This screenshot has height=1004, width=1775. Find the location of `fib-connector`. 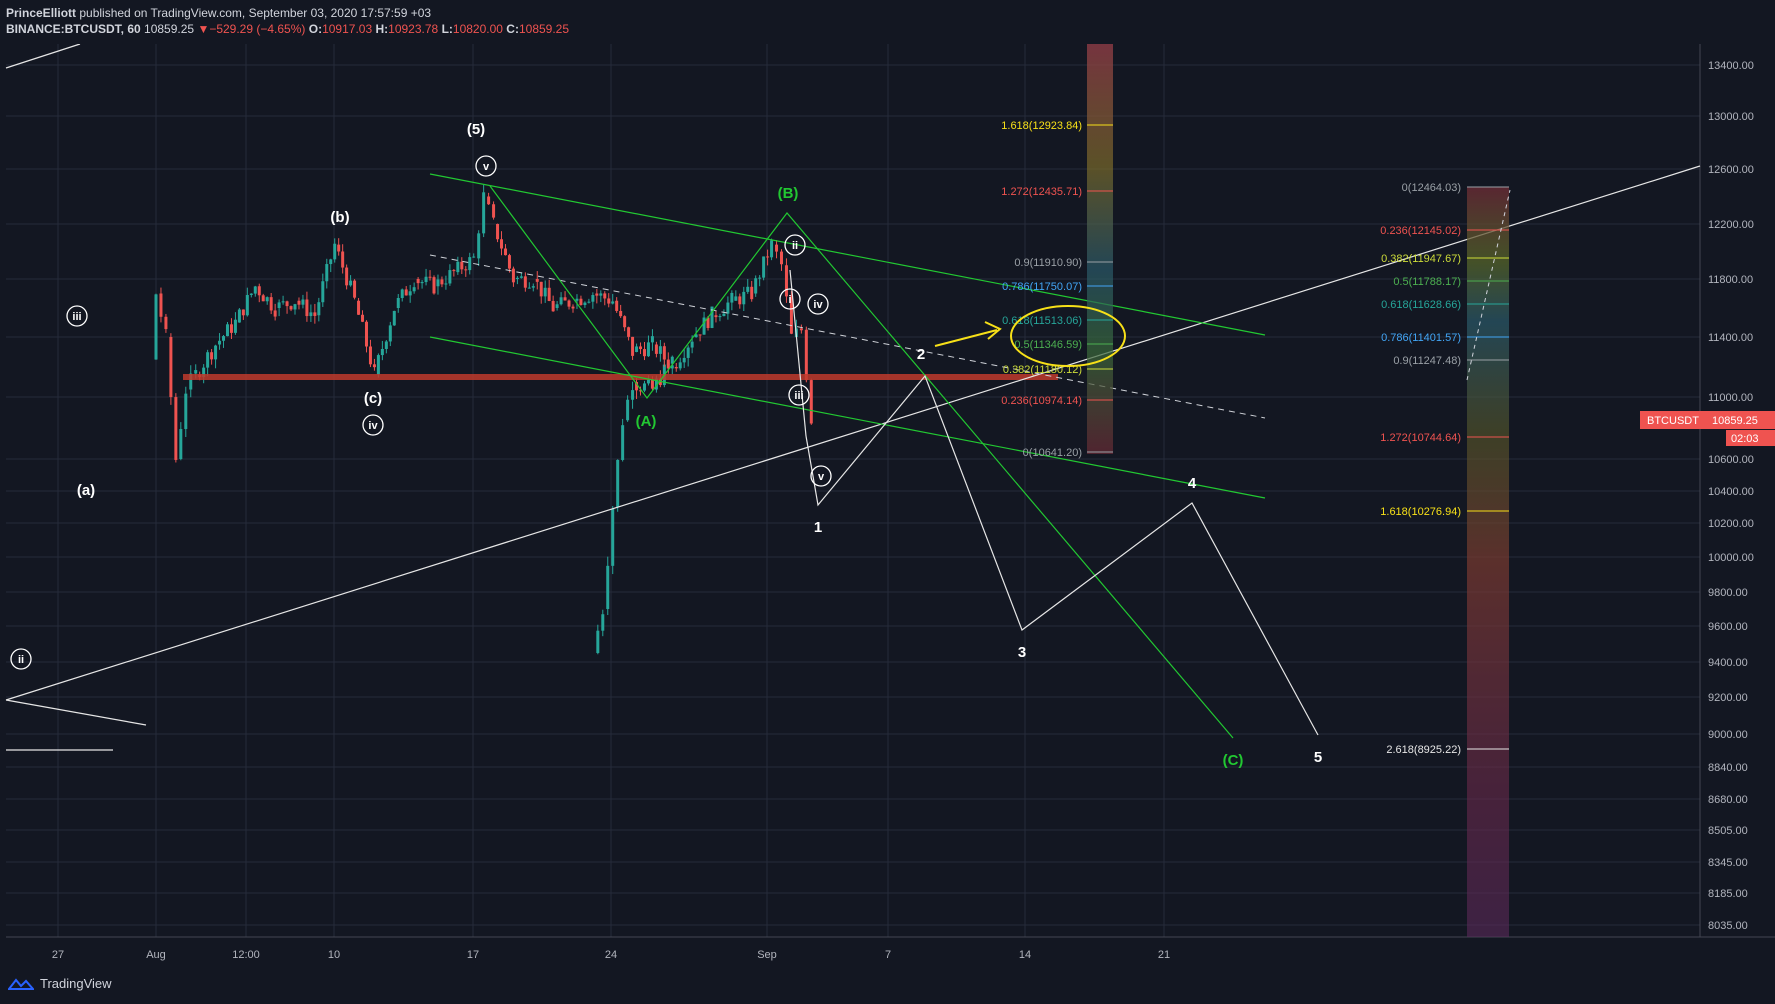

fib-connector is located at coordinates (1488, 285).